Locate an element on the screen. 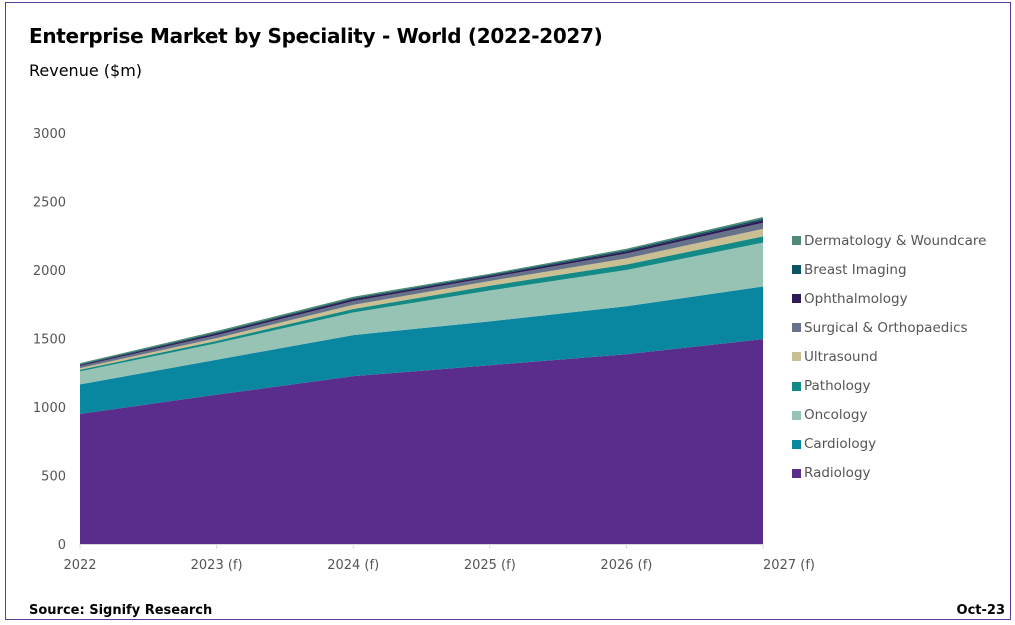 This screenshot has width=1015, height=625. y-axis: 0 500 1000 1500 2000 2500 3000 is located at coordinates (49, 340).